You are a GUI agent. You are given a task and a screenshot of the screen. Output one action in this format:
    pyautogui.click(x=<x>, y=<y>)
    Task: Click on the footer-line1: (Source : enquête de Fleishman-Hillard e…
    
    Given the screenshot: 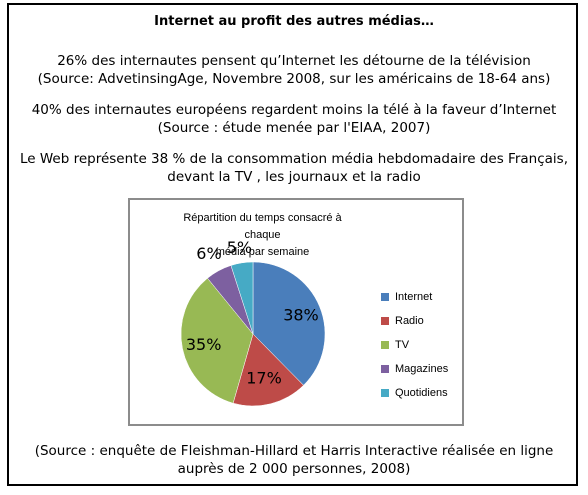 What is the action you would take?
    pyautogui.click(x=294, y=451)
    